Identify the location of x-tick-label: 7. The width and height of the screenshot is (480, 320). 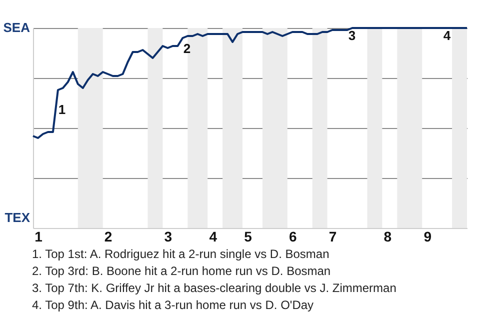
(332, 236).